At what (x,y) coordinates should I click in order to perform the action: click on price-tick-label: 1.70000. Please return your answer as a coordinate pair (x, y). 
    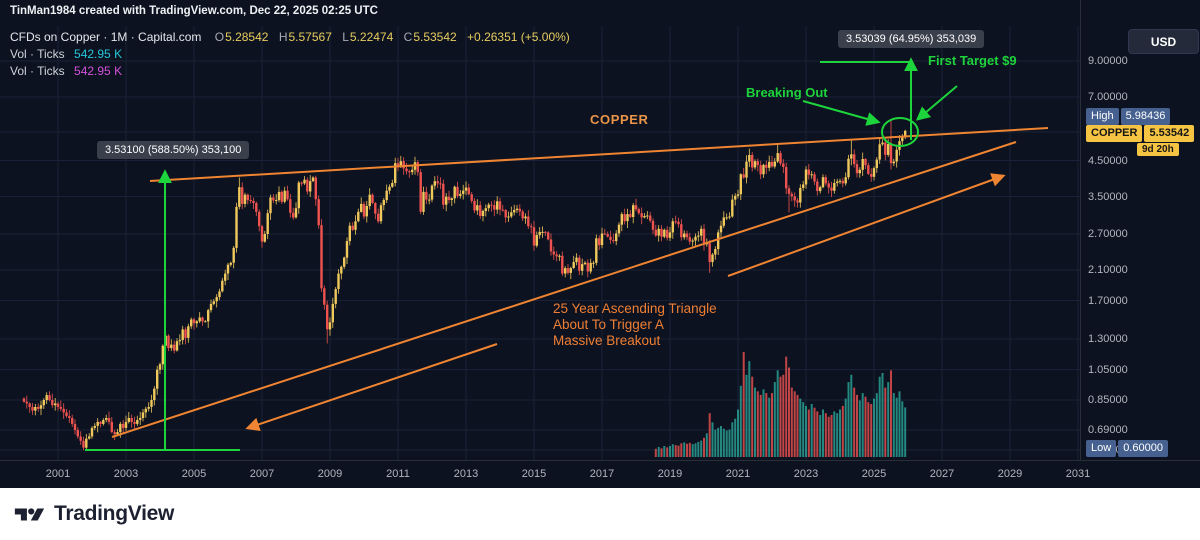
    Looking at the image, I should click on (1108, 300).